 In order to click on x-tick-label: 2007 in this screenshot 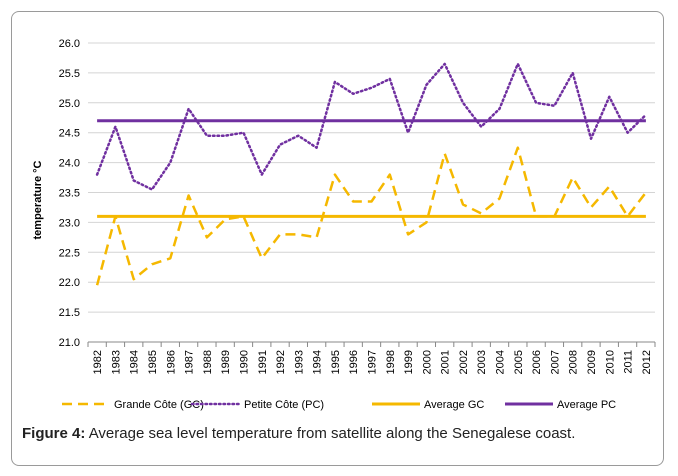, I will do `click(555, 362)`.